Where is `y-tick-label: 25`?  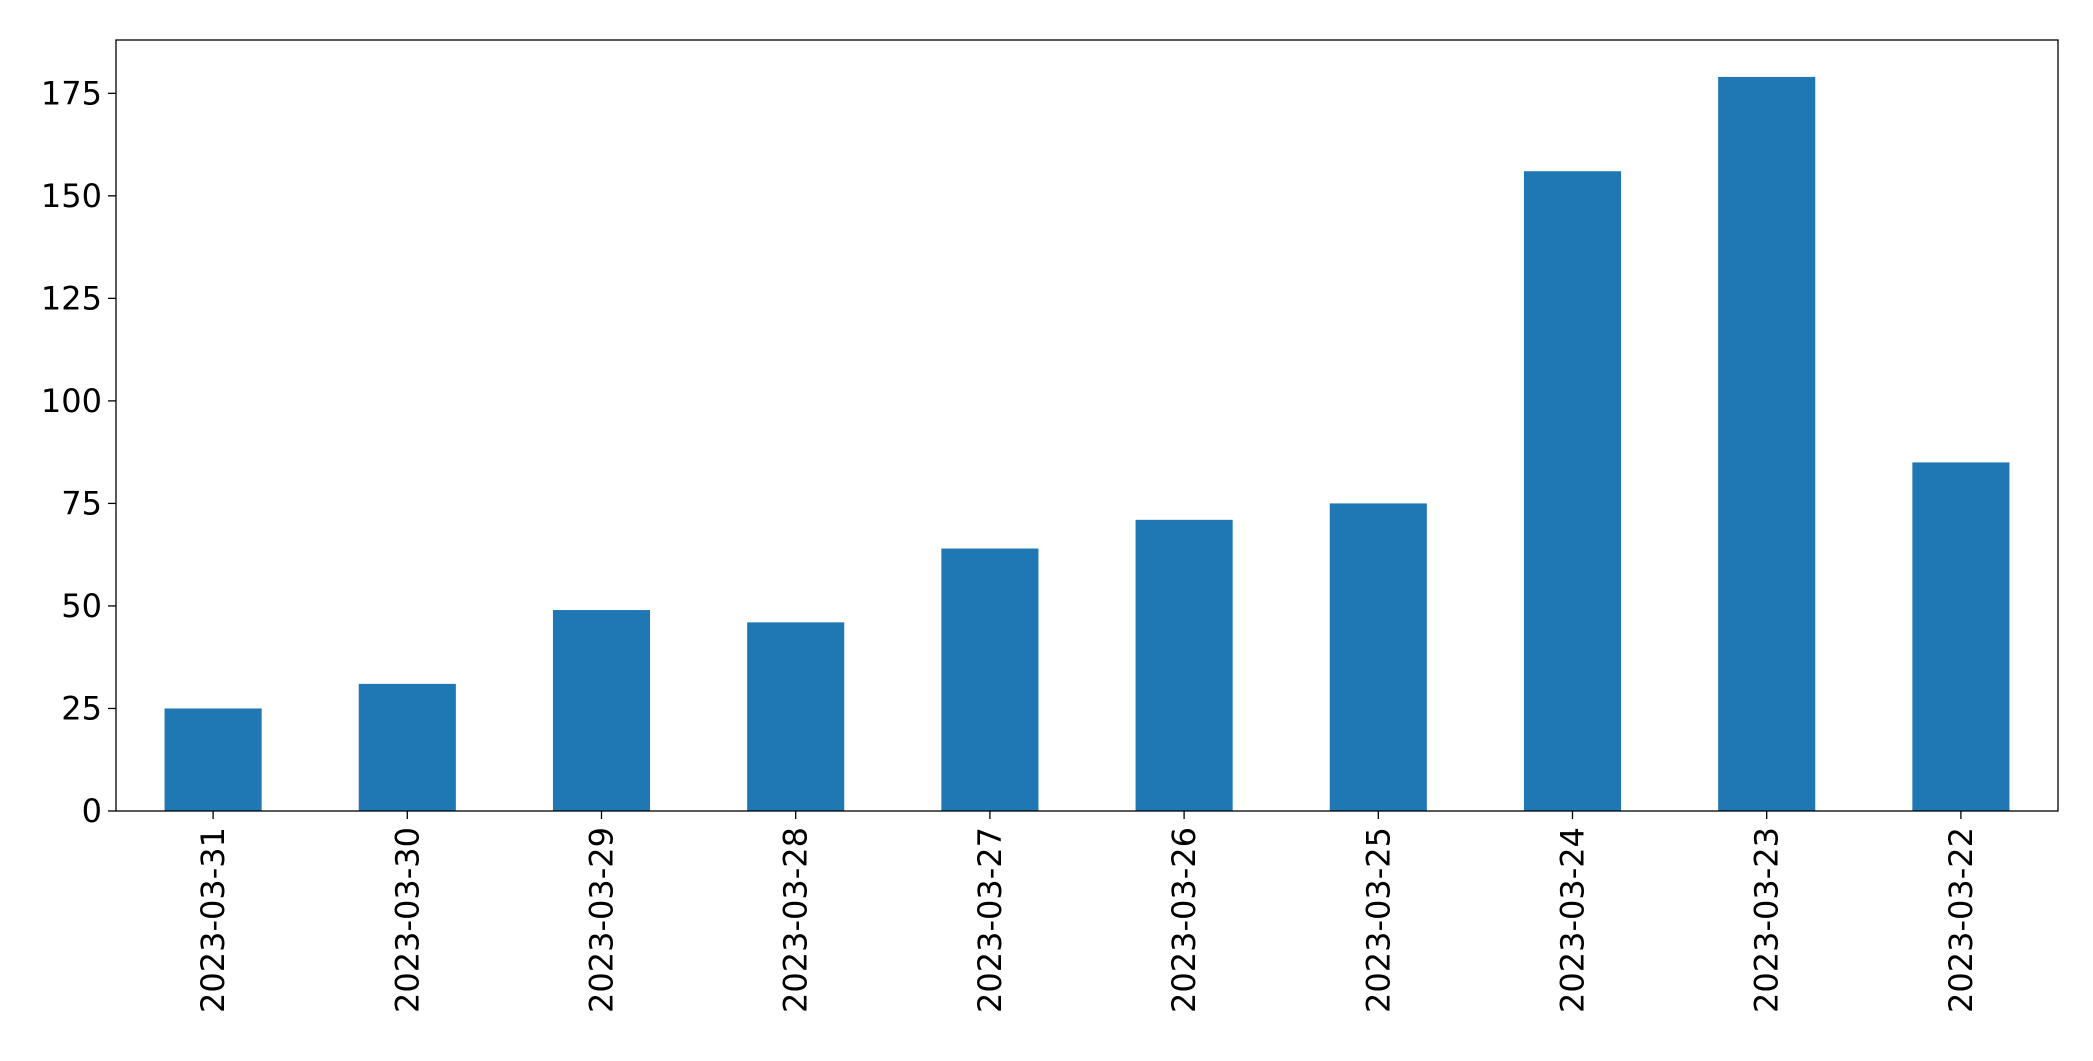 y-tick-label: 25 is located at coordinates (81, 708).